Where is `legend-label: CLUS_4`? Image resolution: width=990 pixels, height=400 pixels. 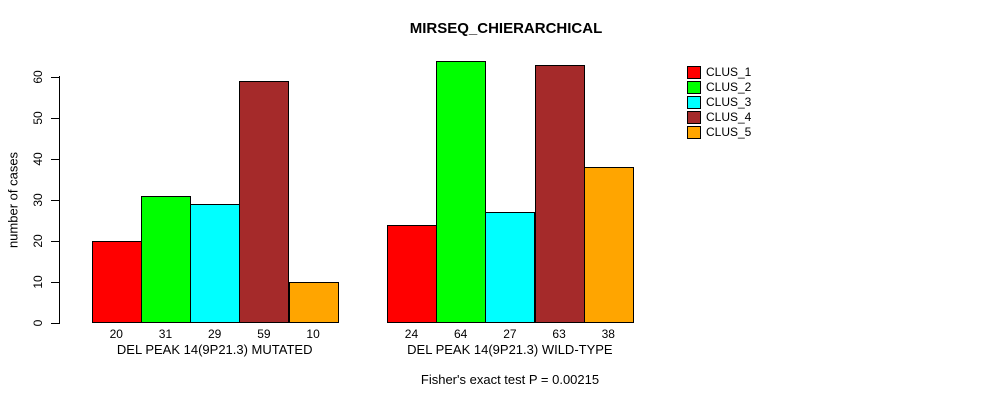 legend-label: CLUS_4 is located at coordinates (729, 117).